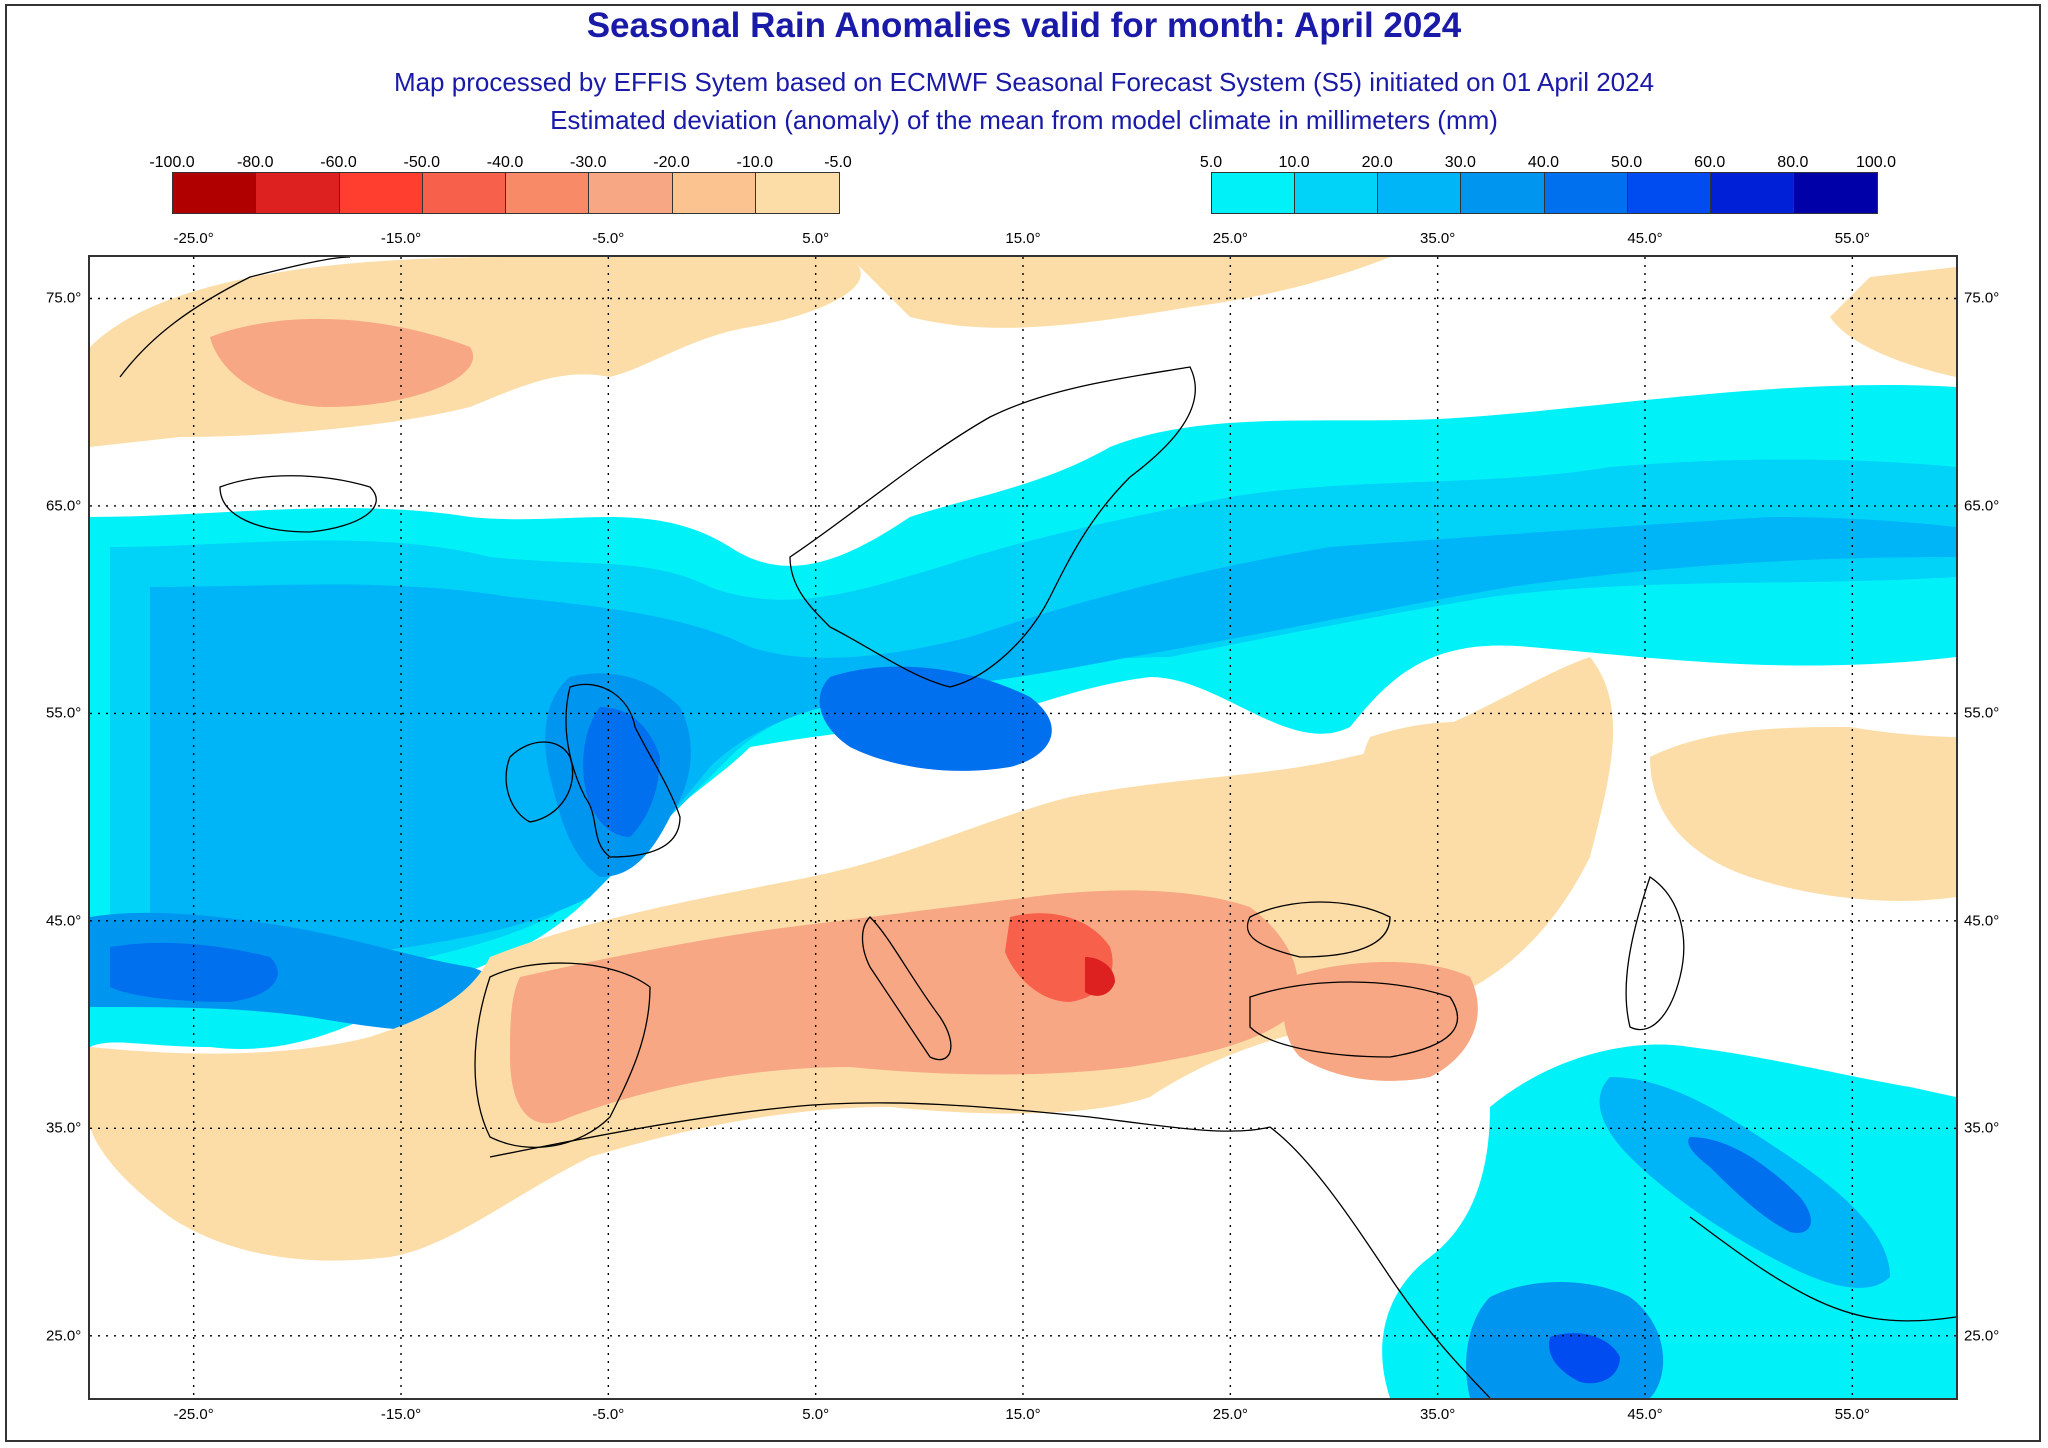 The image size is (2048, 1448). Describe the element at coordinates (1893, 322) in the screenshot. I see `region-dry-northeast` at that location.